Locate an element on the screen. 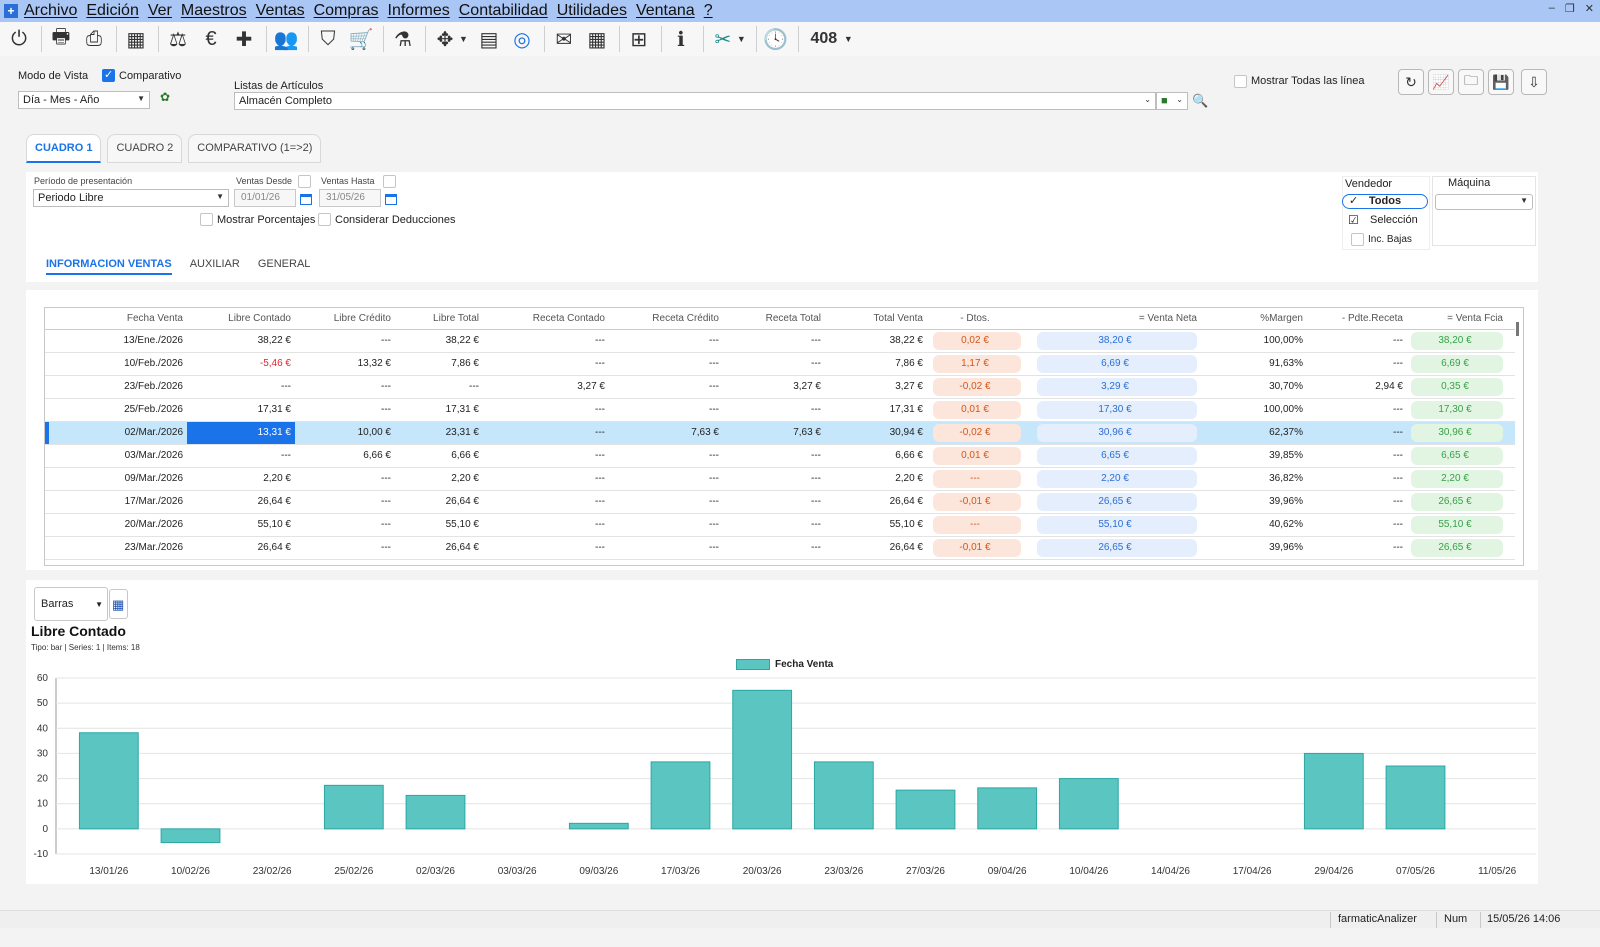  menu-maestros: Maestros is located at coordinates (213, 10).